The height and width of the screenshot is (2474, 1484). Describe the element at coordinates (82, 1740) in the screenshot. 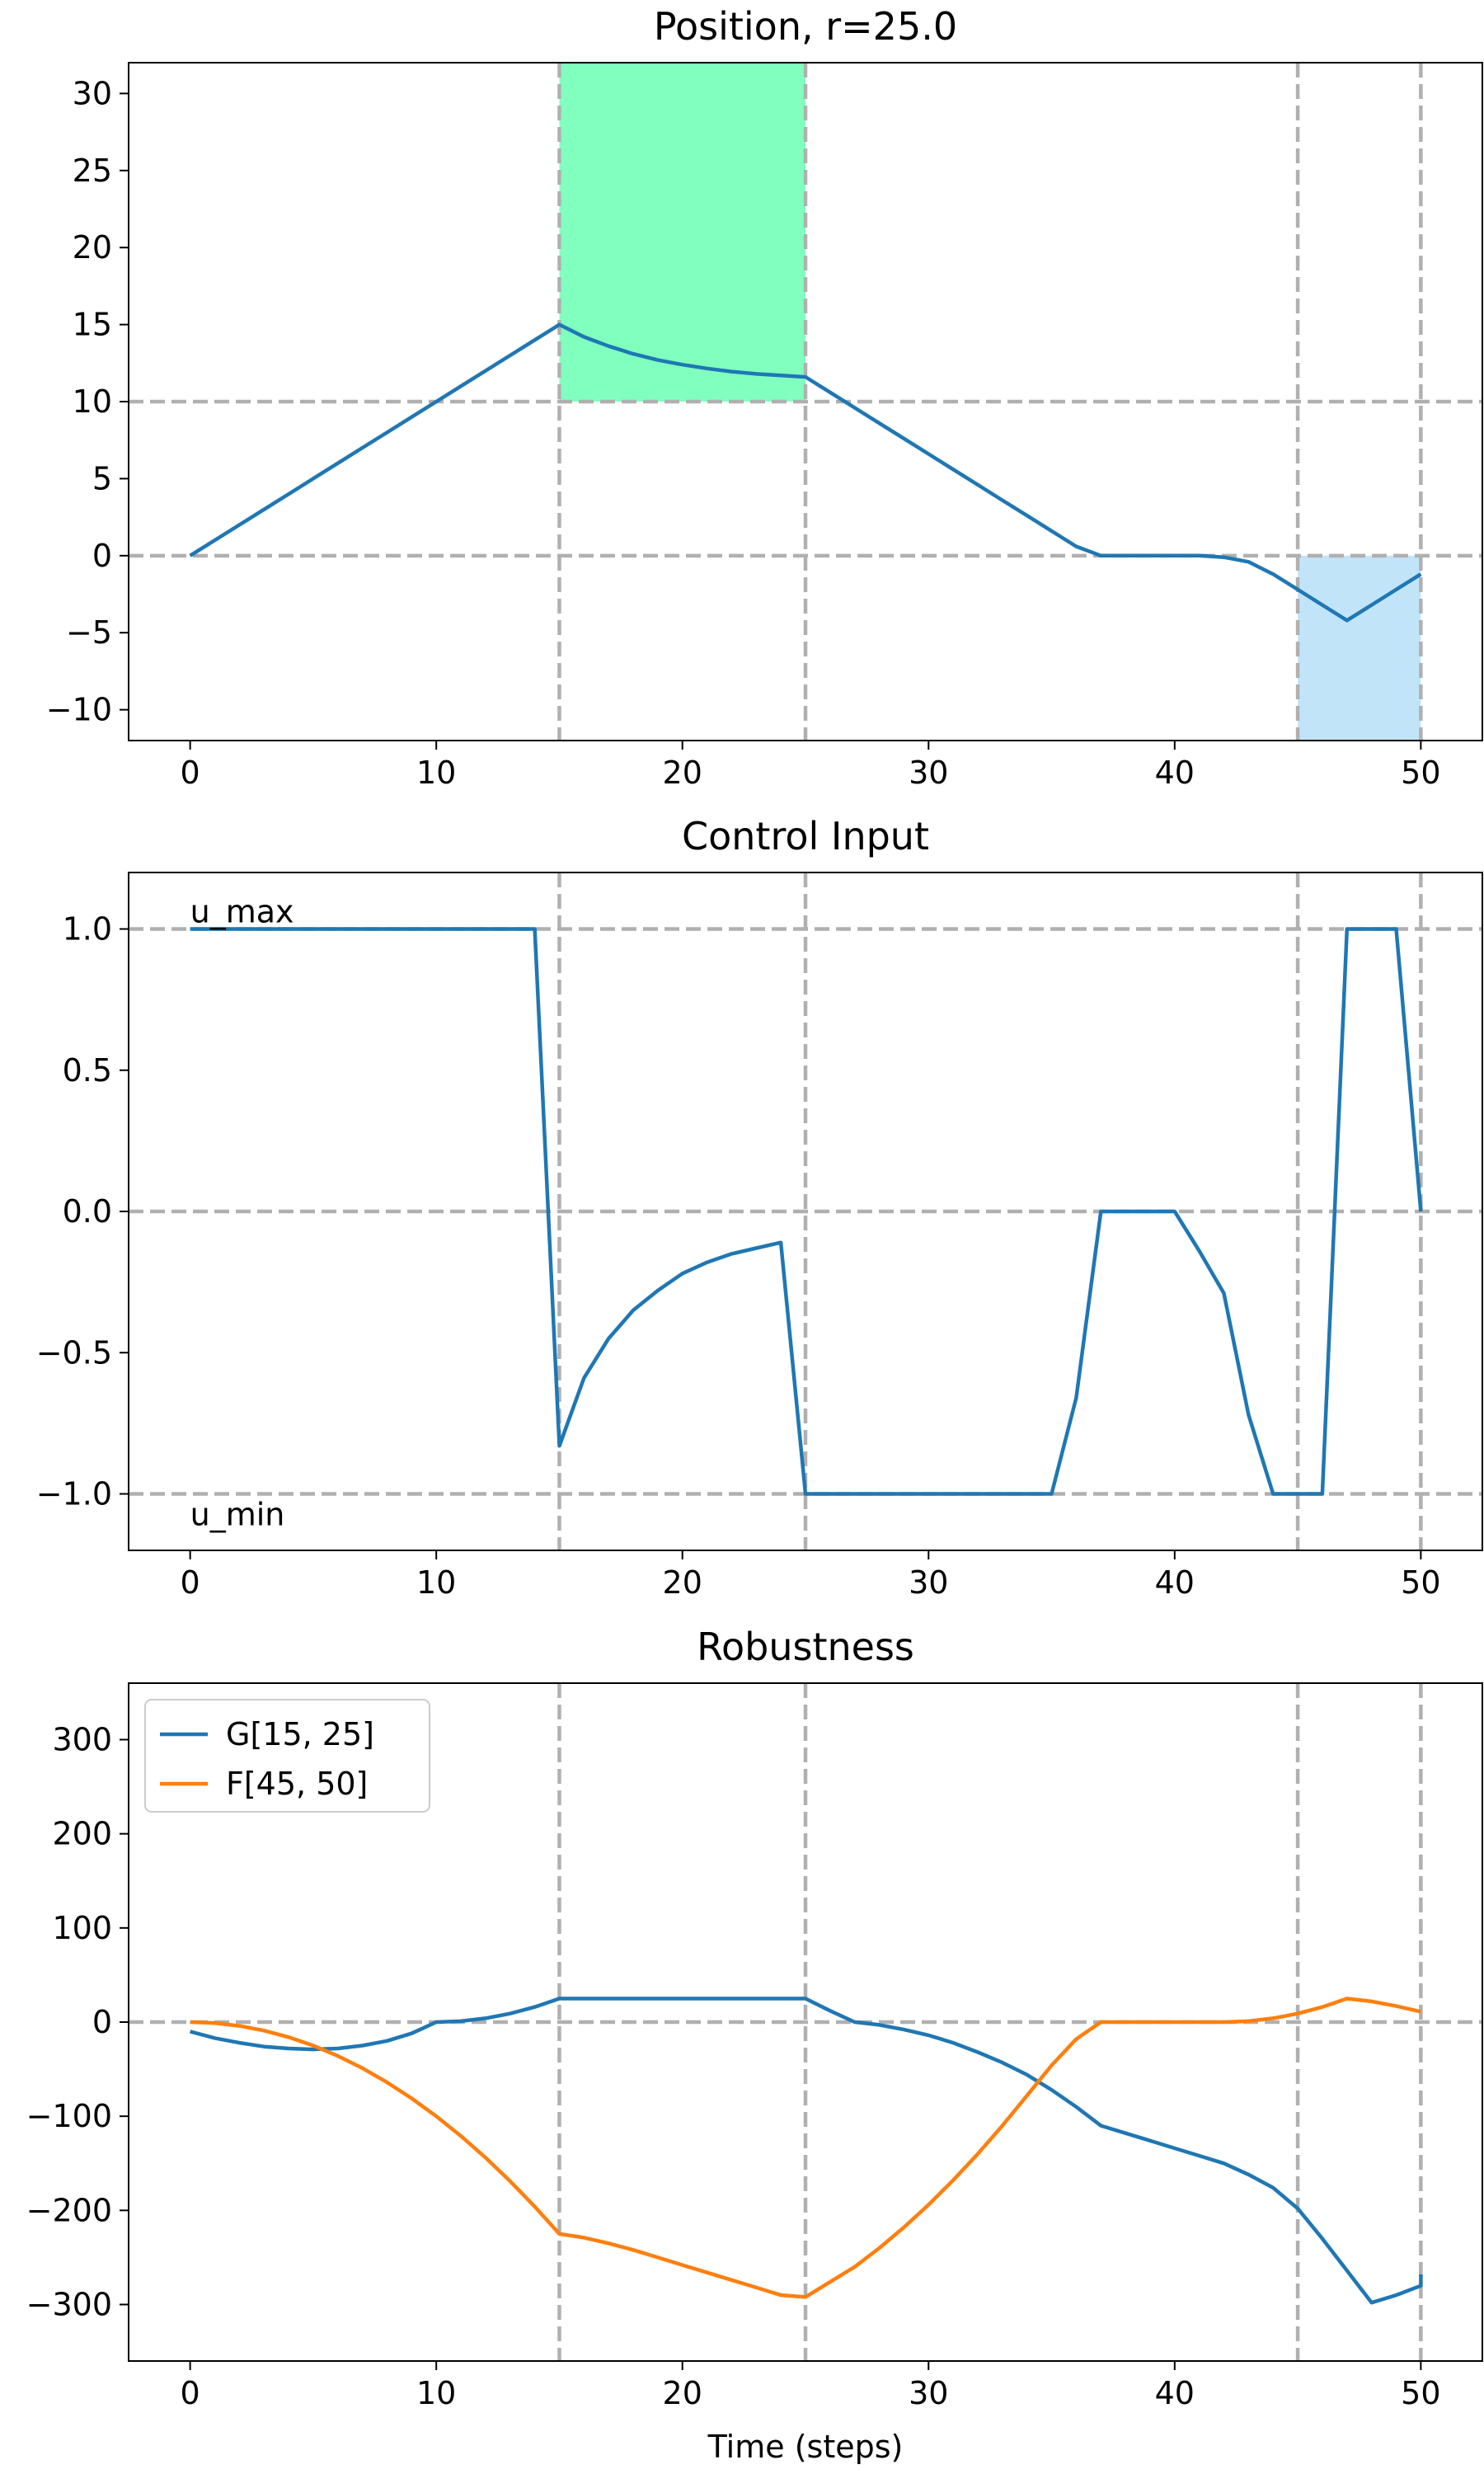

I see `y-tick-label: 300` at that location.